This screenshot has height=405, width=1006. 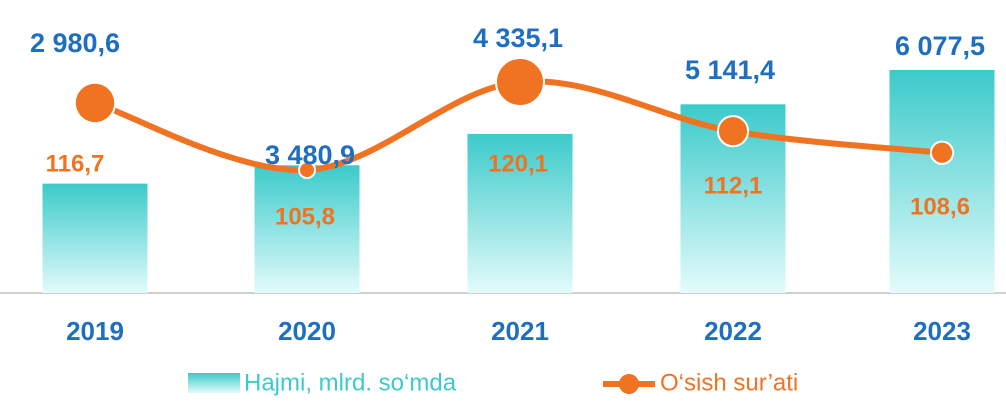 I want to click on x-tick-label: 2021, so click(x=520, y=331).